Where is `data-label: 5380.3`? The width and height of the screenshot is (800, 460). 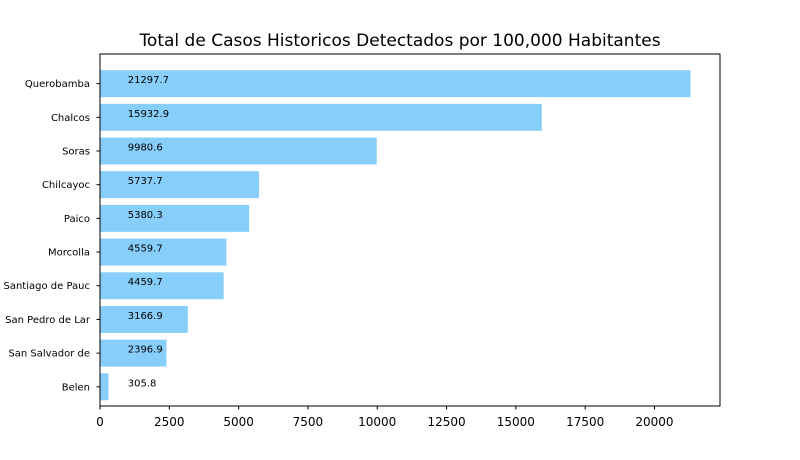
data-label: 5380.3 is located at coordinates (145, 215).